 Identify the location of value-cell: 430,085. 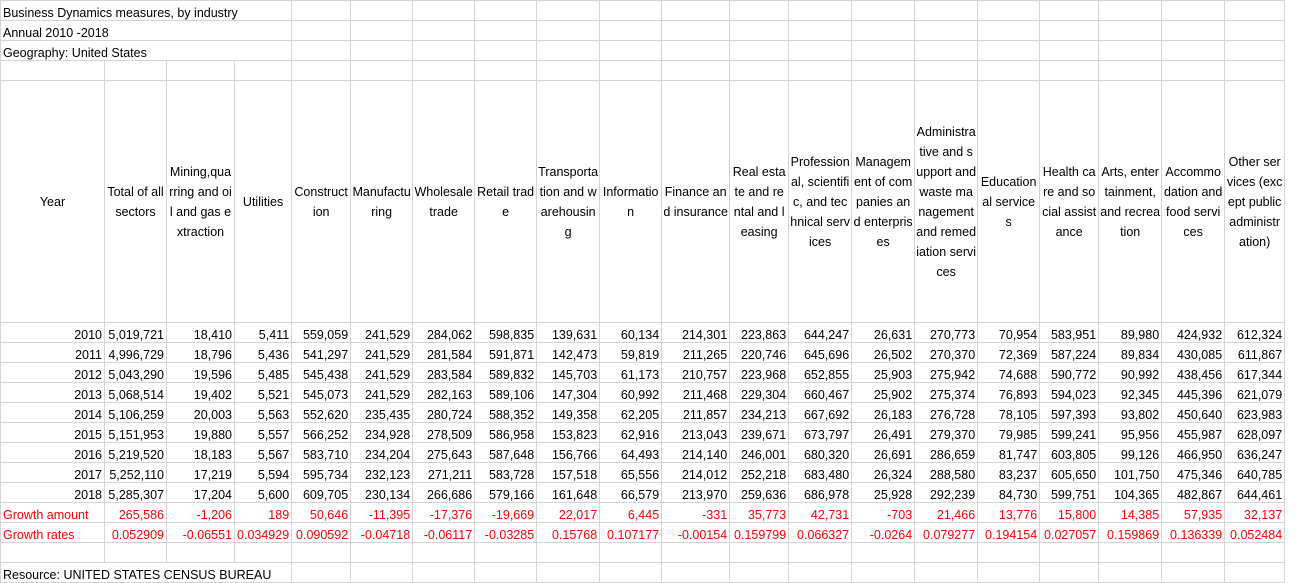
(1193, 352).